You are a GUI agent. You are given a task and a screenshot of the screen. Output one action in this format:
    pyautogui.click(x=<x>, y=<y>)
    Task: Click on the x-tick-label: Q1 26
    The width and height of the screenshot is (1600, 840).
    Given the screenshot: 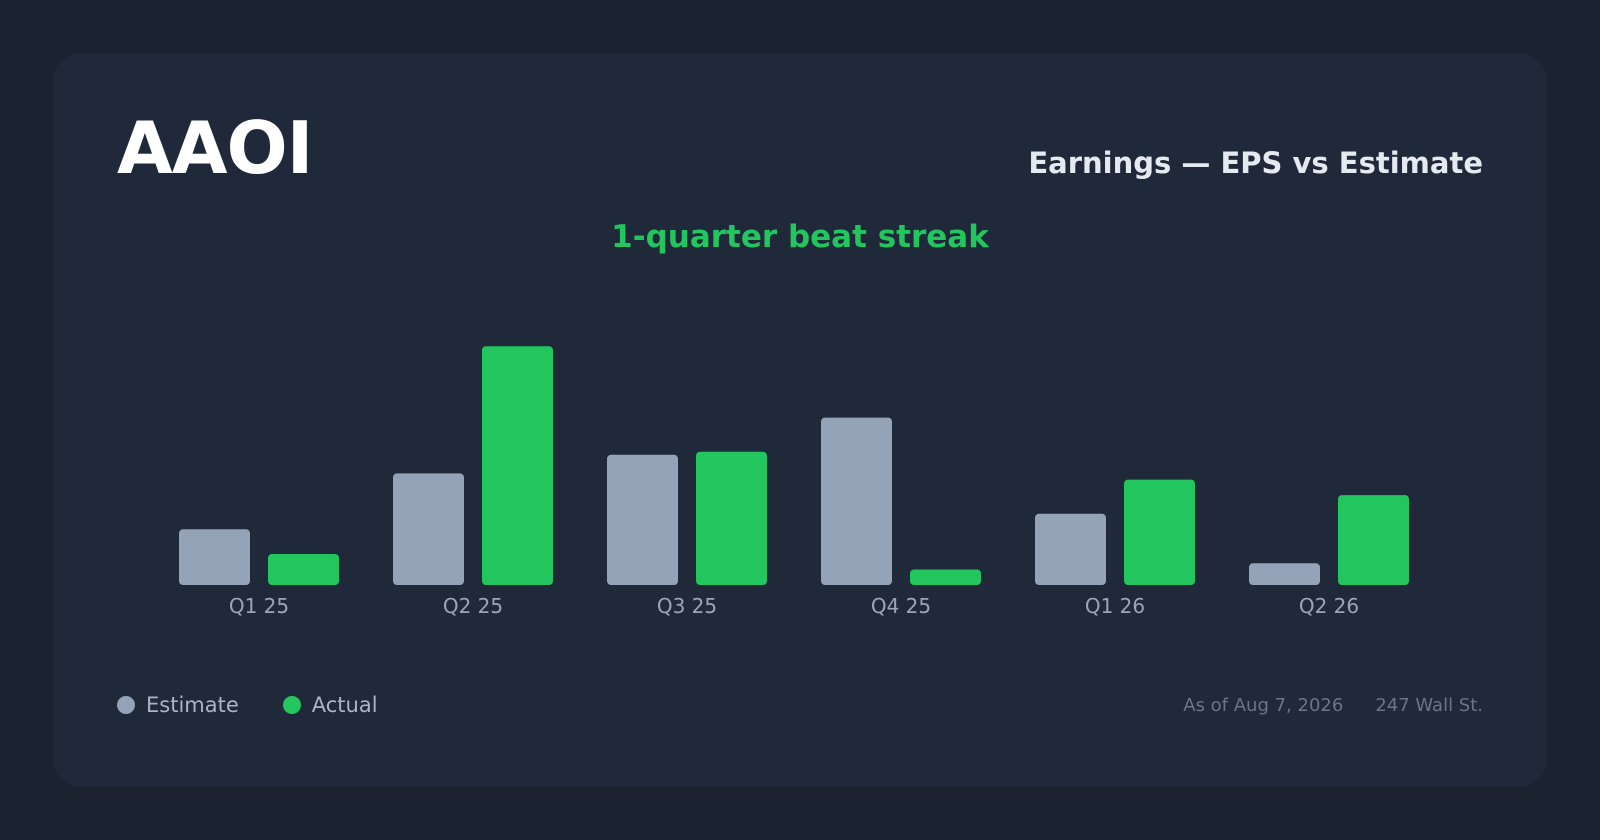 What is the action you would take?
    pyautogui.click(x=1115, y=606)
    